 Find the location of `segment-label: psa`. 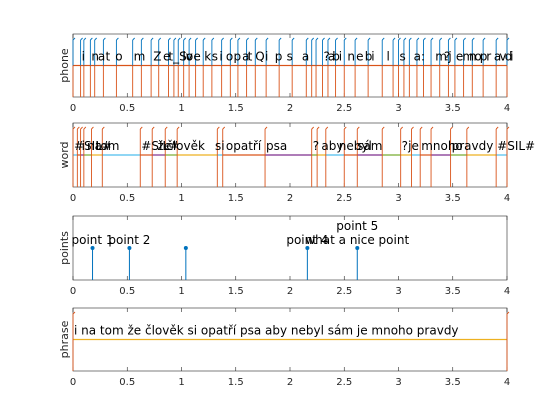

segment-label: psa is located at coordinates (276, 146).